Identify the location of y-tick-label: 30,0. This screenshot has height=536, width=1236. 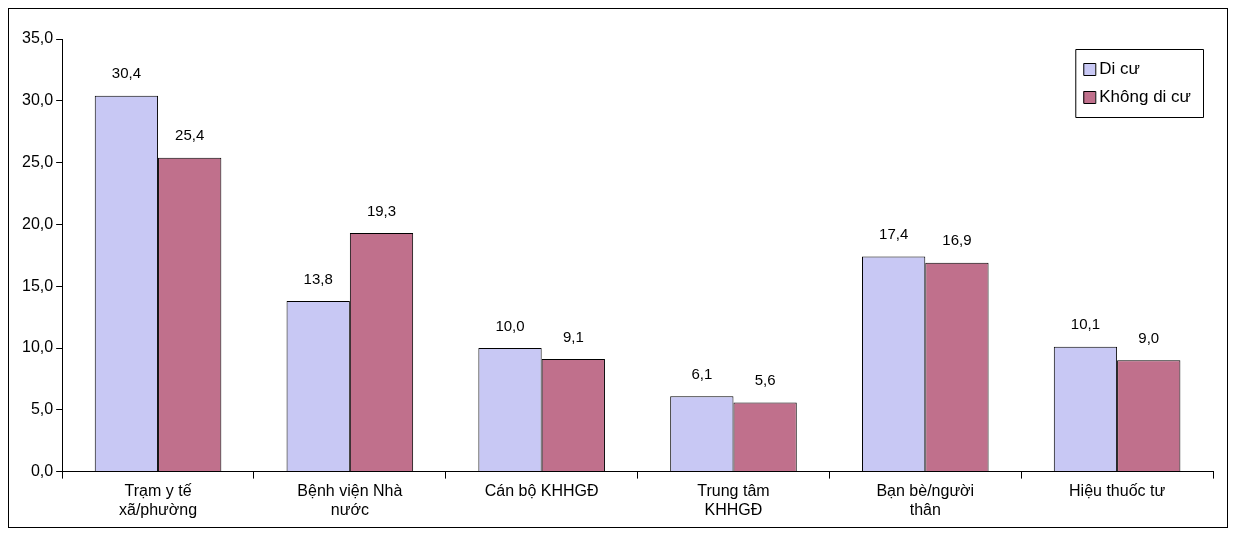
(38, 100).